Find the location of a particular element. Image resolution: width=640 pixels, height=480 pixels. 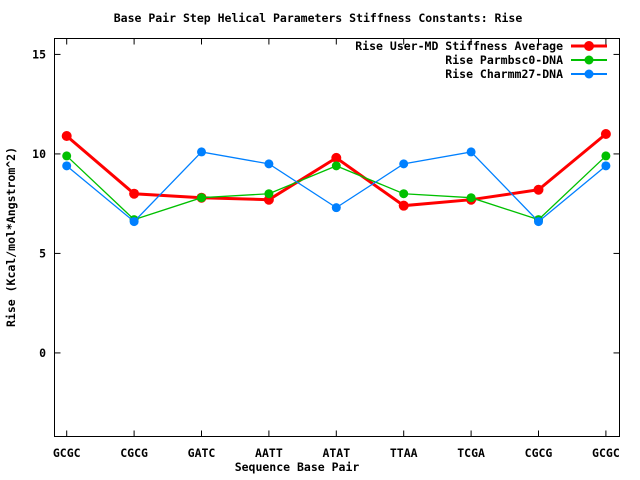

y-tick-label: 5 is located at coordinates (42, 253).